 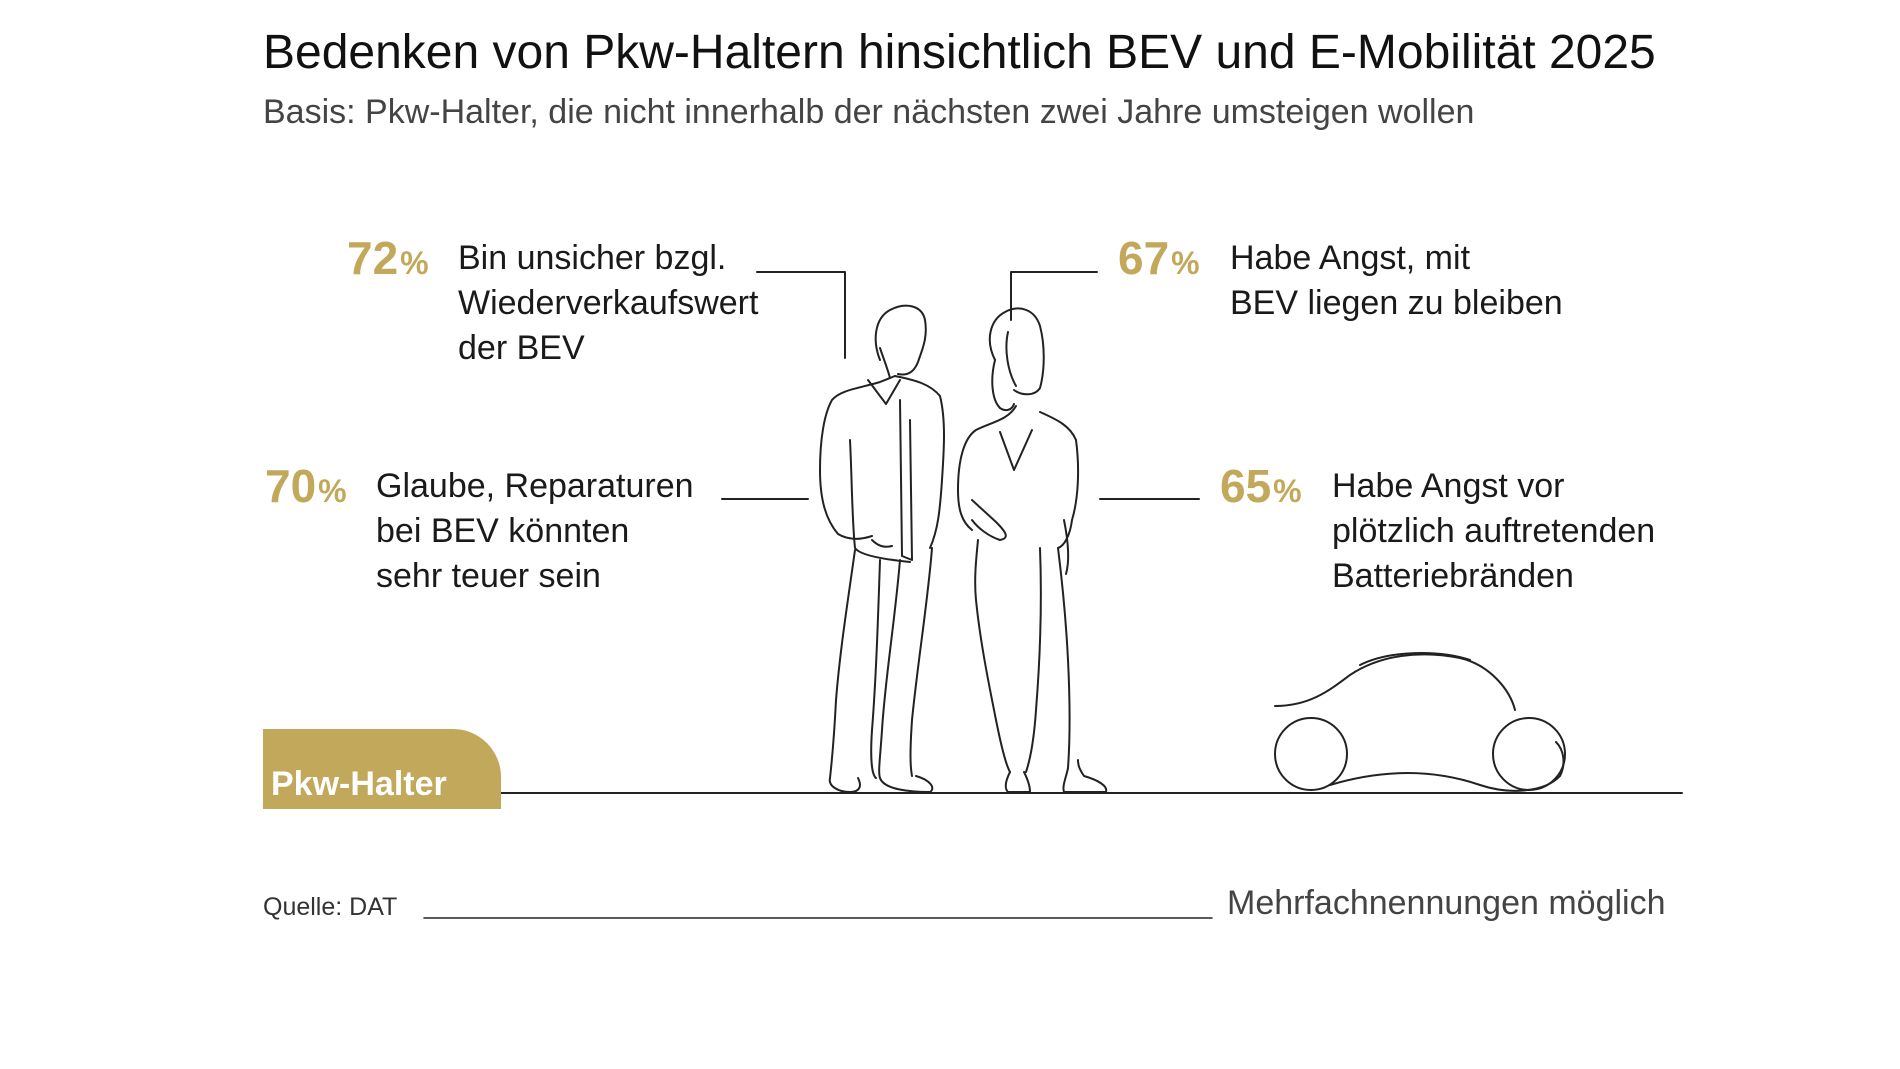 What do you see at coordinates (291, 486) in the screenshot?
I see `stat-value-2-number: 70` at bounding box center [291, 486].